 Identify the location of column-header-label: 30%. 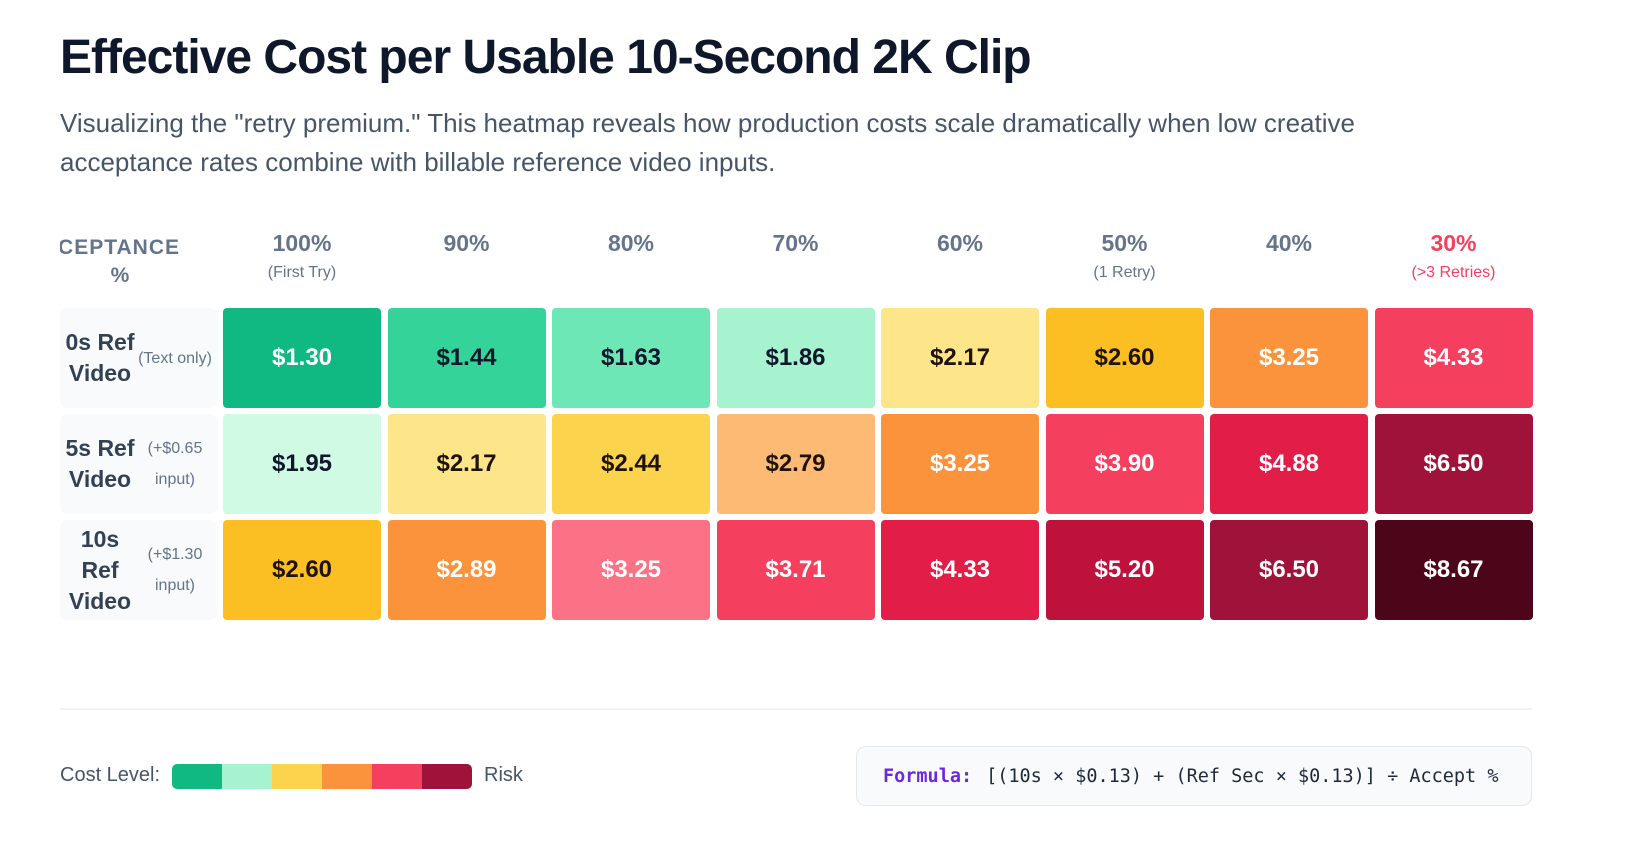
(1453, 243).